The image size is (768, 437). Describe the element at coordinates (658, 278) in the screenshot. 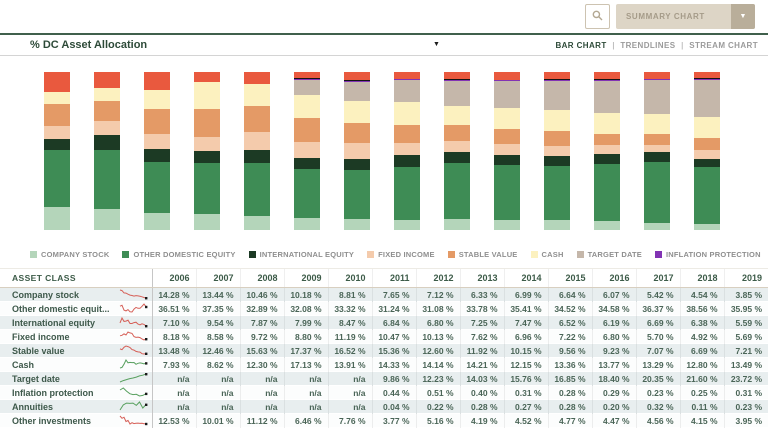

I see `year-header-2017: 2017` at that location.